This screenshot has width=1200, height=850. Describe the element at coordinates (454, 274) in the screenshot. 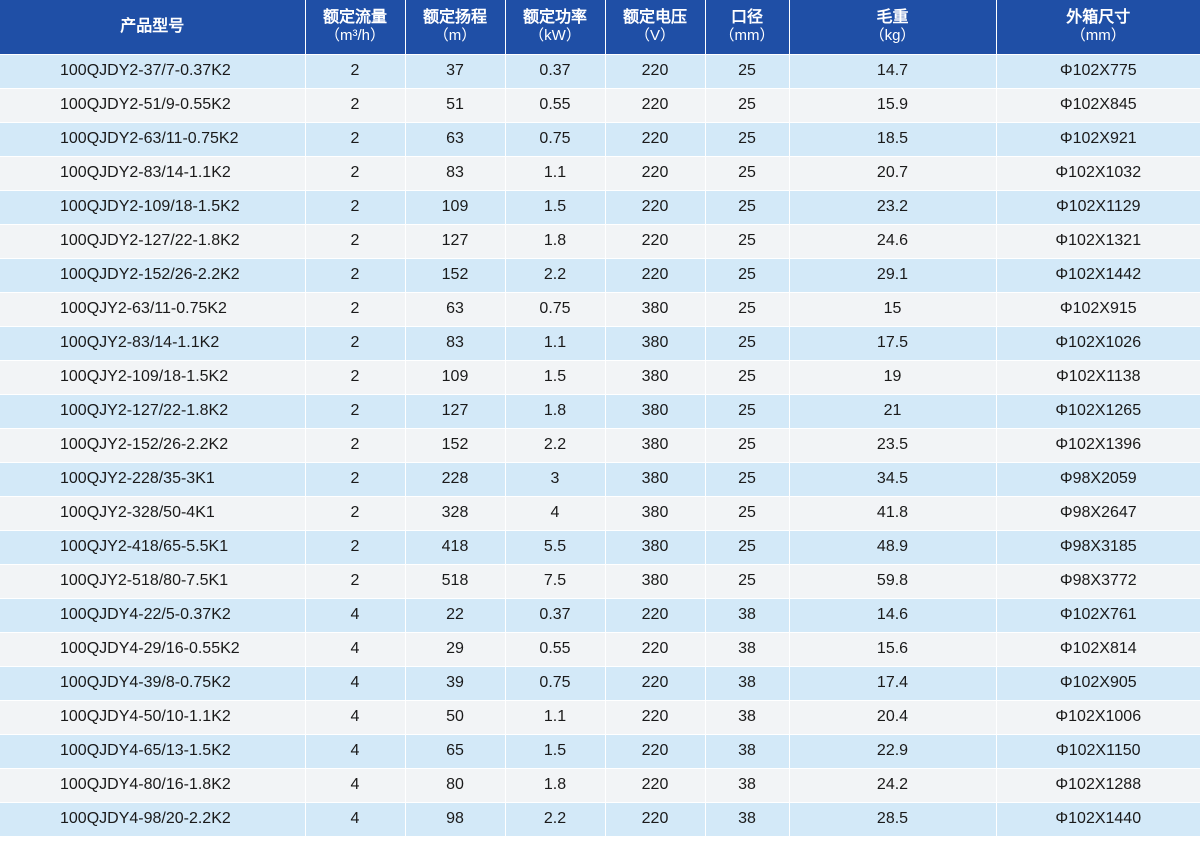

I see `cell-head: 152` at that location.